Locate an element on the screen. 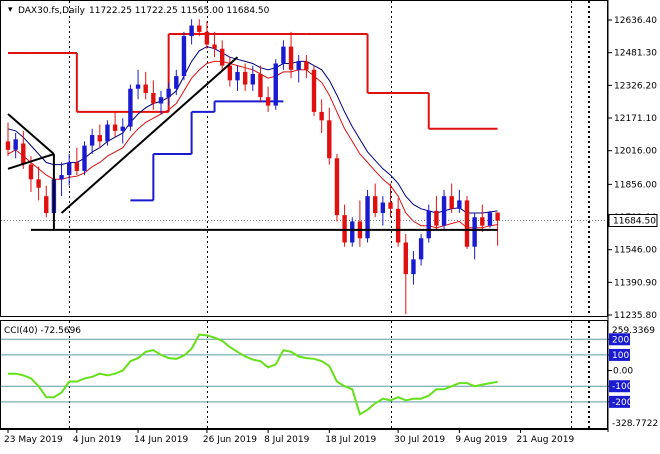 The width and height of the screenshot is (660, 454). cci-top-value: 259.3369 is located at coordinates (633, 331).